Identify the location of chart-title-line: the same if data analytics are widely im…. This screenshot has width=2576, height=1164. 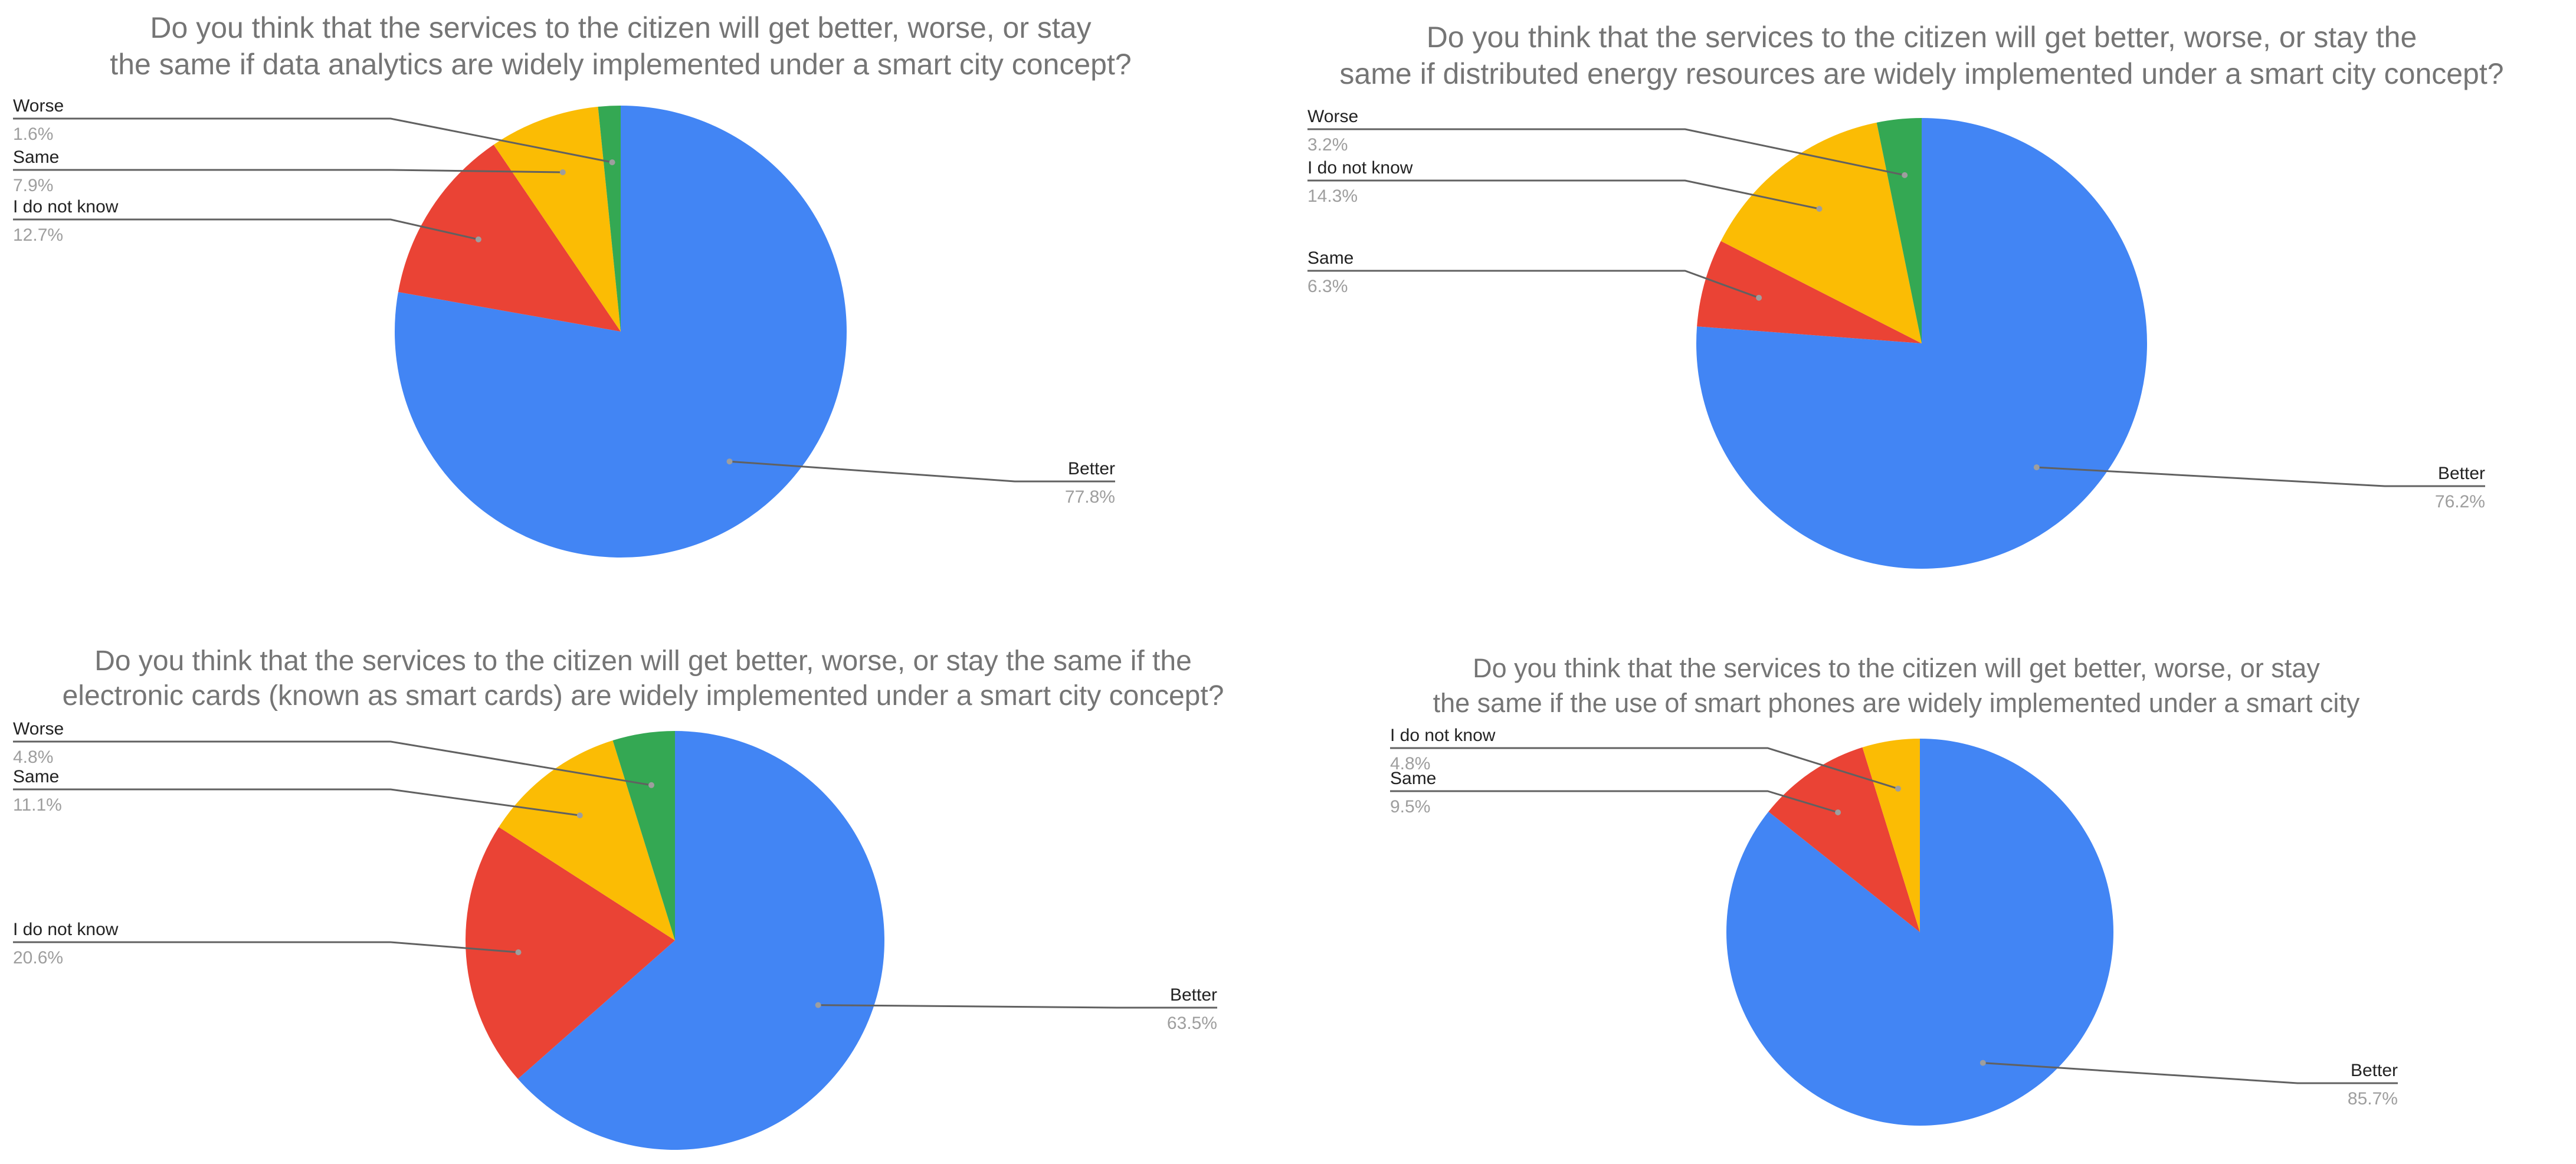
(620, 64).